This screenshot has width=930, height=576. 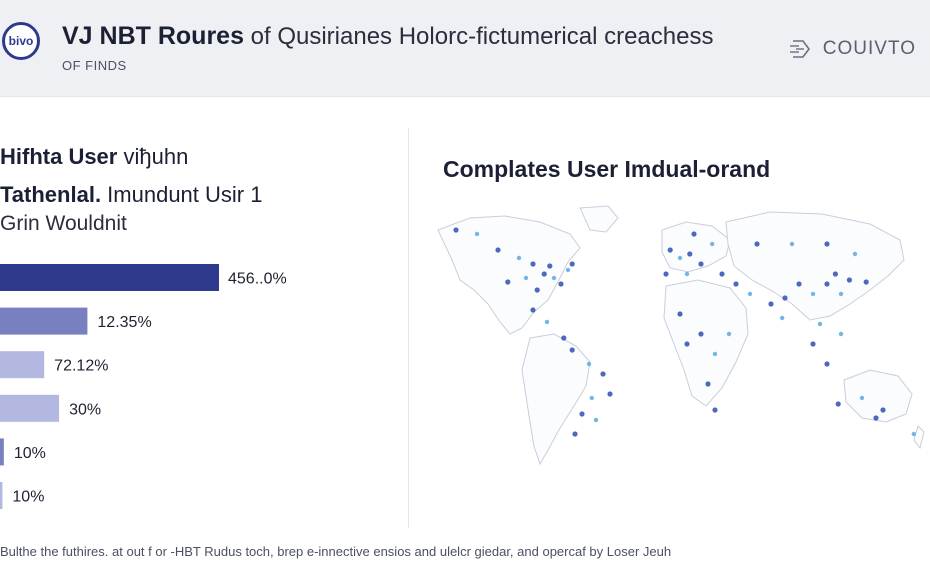 I want to click on bar-label-5: 10%, so click(x=28, y=497).